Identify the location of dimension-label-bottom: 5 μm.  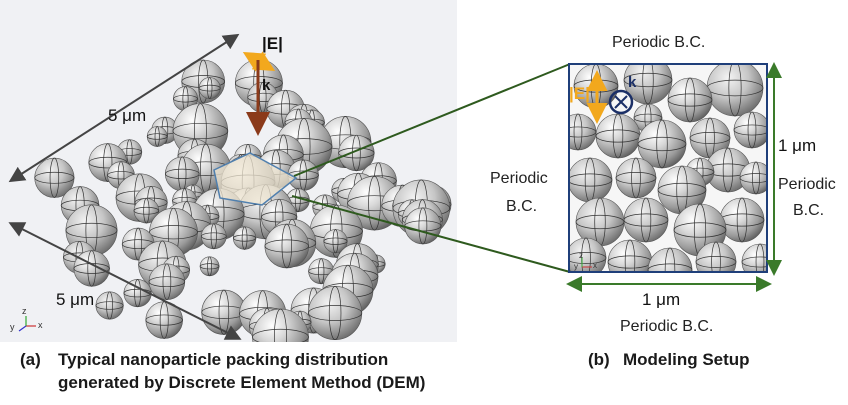
(75, 299).